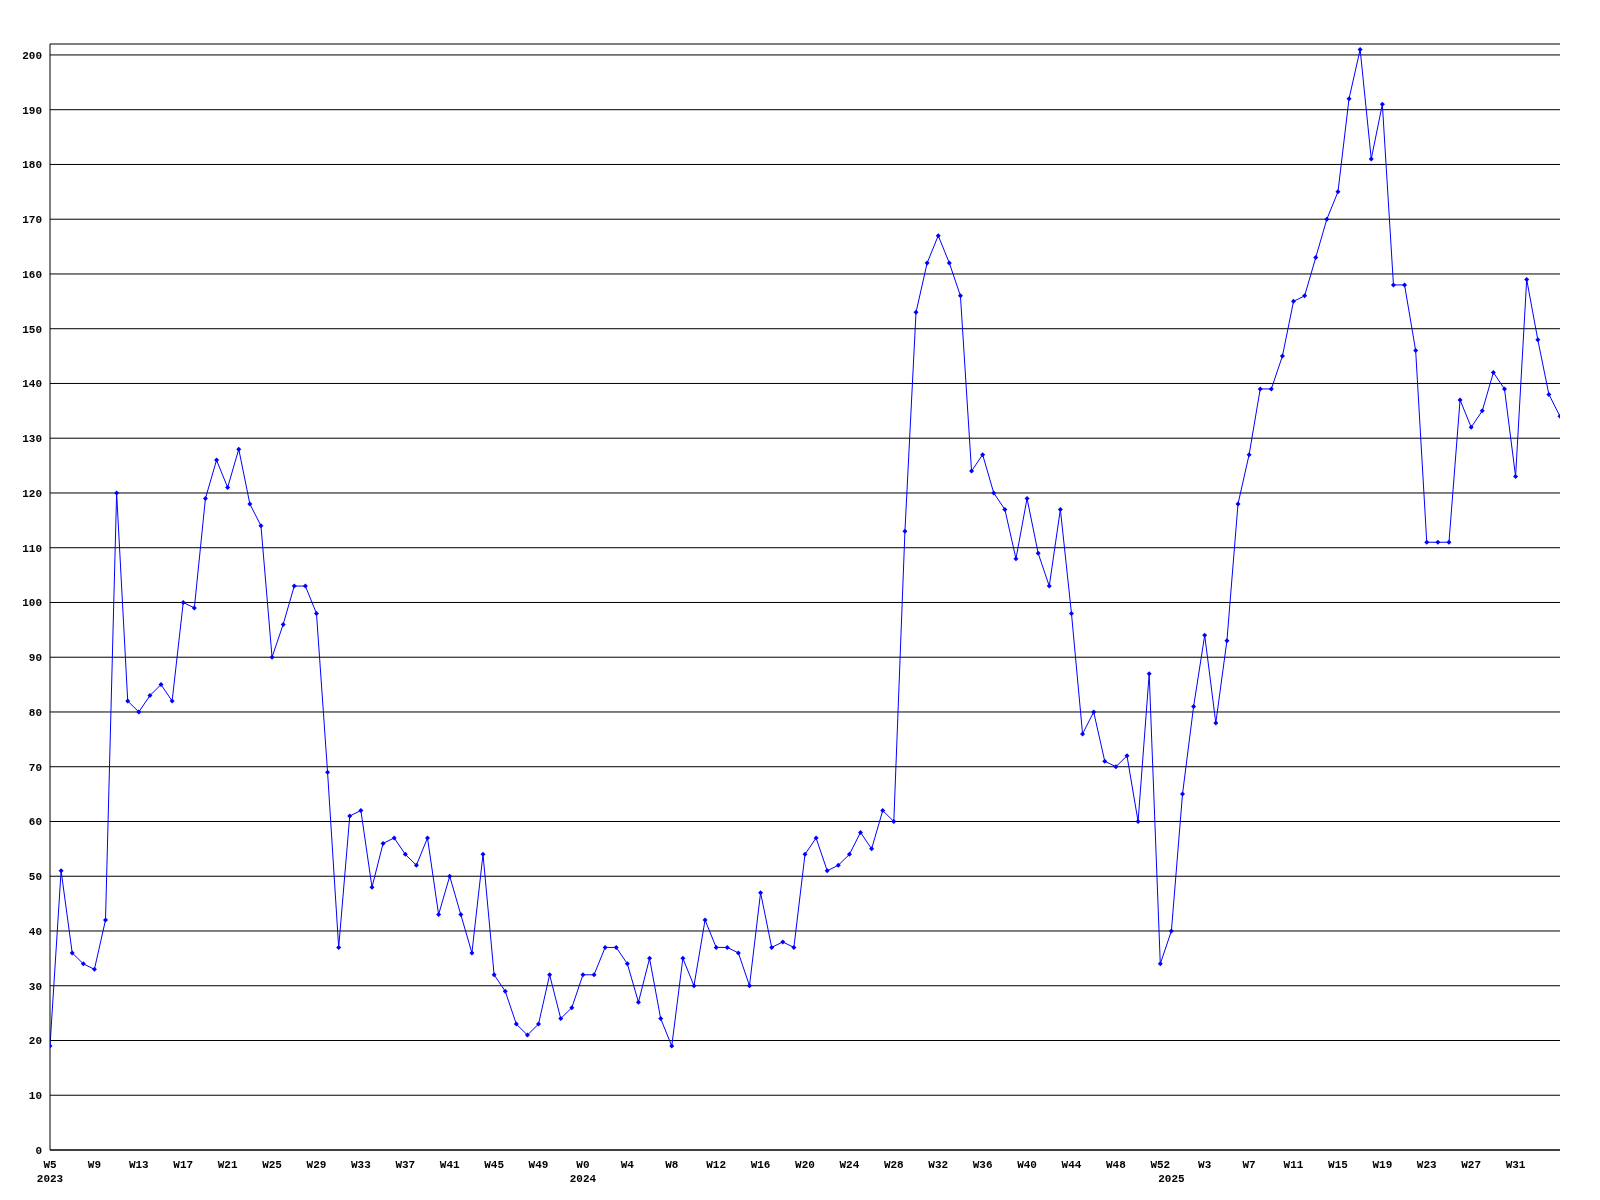 Image resolution: width=1600 pixels, height=1200 pixels. What do you see at coordinates (32, 165) in the screenshot?
I see `y-tick-label: 180` at bounding box center [32, 165].